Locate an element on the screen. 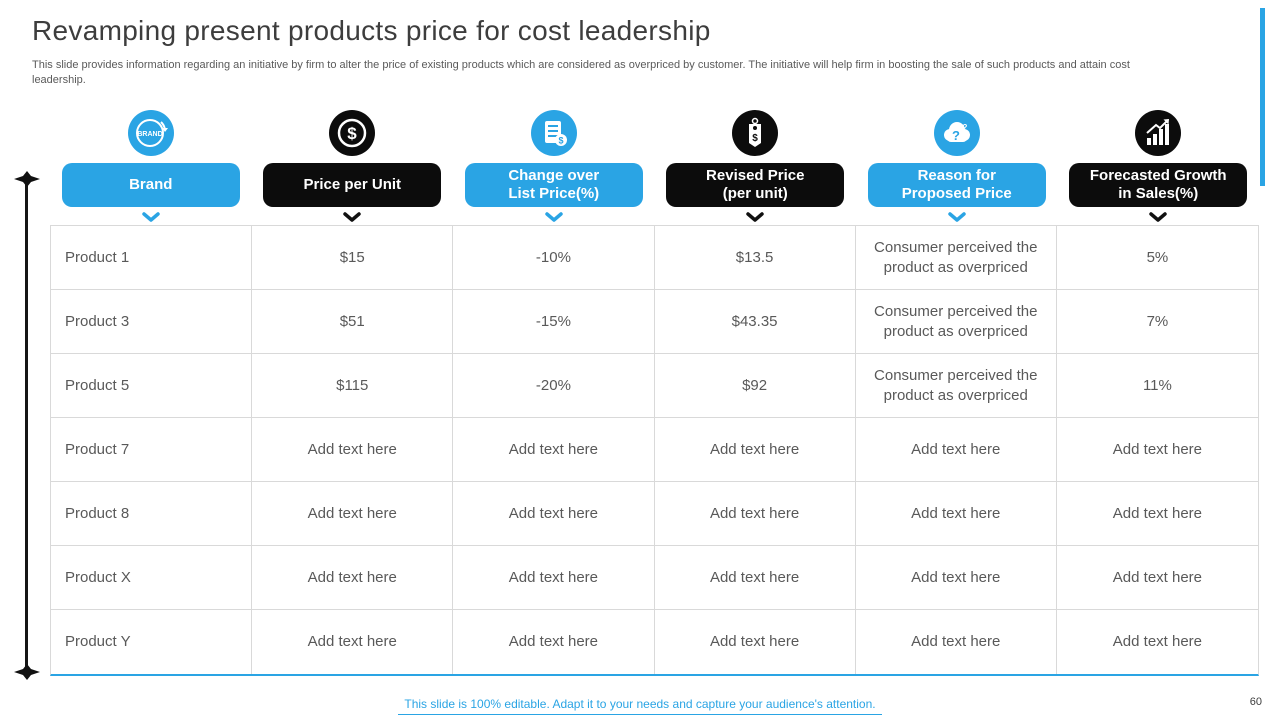 Image resolution: width=1280 pixels, height=720 pixels. left-axis-line is located at coordinates (26, 425).